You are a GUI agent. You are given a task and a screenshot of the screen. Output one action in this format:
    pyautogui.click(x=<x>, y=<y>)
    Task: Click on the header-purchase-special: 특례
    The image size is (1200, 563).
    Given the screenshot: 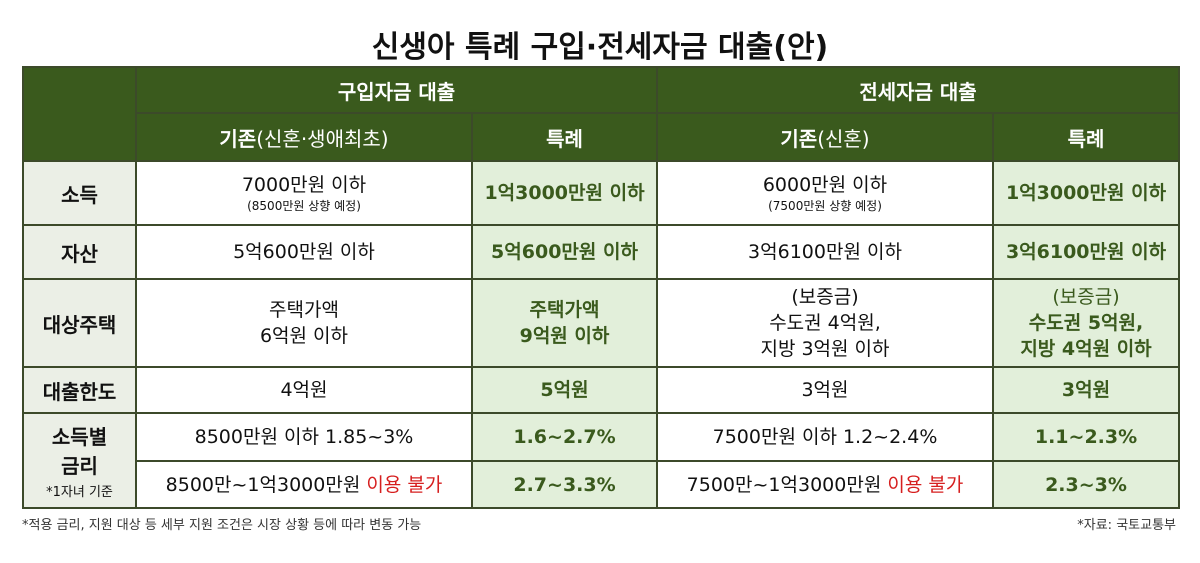 What is the action you would take?
    pyautogui.click(x=564, y=137)
    